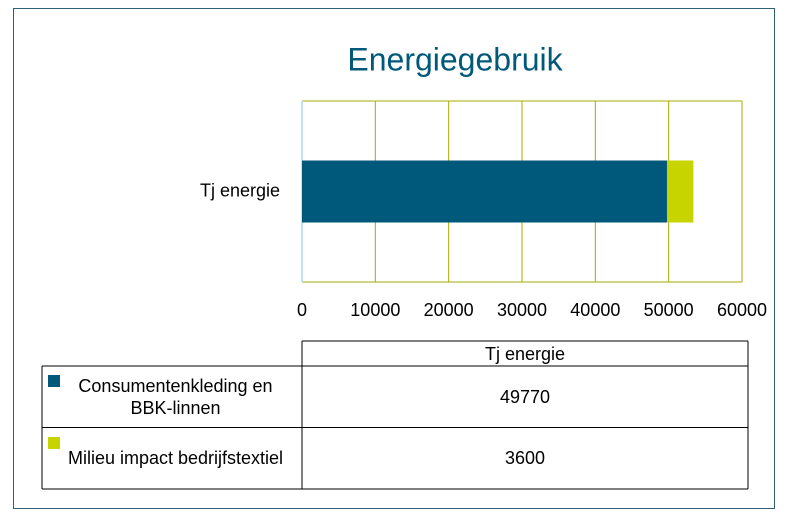 Image resolution: width=787 pixels, height=516 pixels. I want to click on table-row-label: Milieu impact bedrijfstextiel, so click(174, 459).